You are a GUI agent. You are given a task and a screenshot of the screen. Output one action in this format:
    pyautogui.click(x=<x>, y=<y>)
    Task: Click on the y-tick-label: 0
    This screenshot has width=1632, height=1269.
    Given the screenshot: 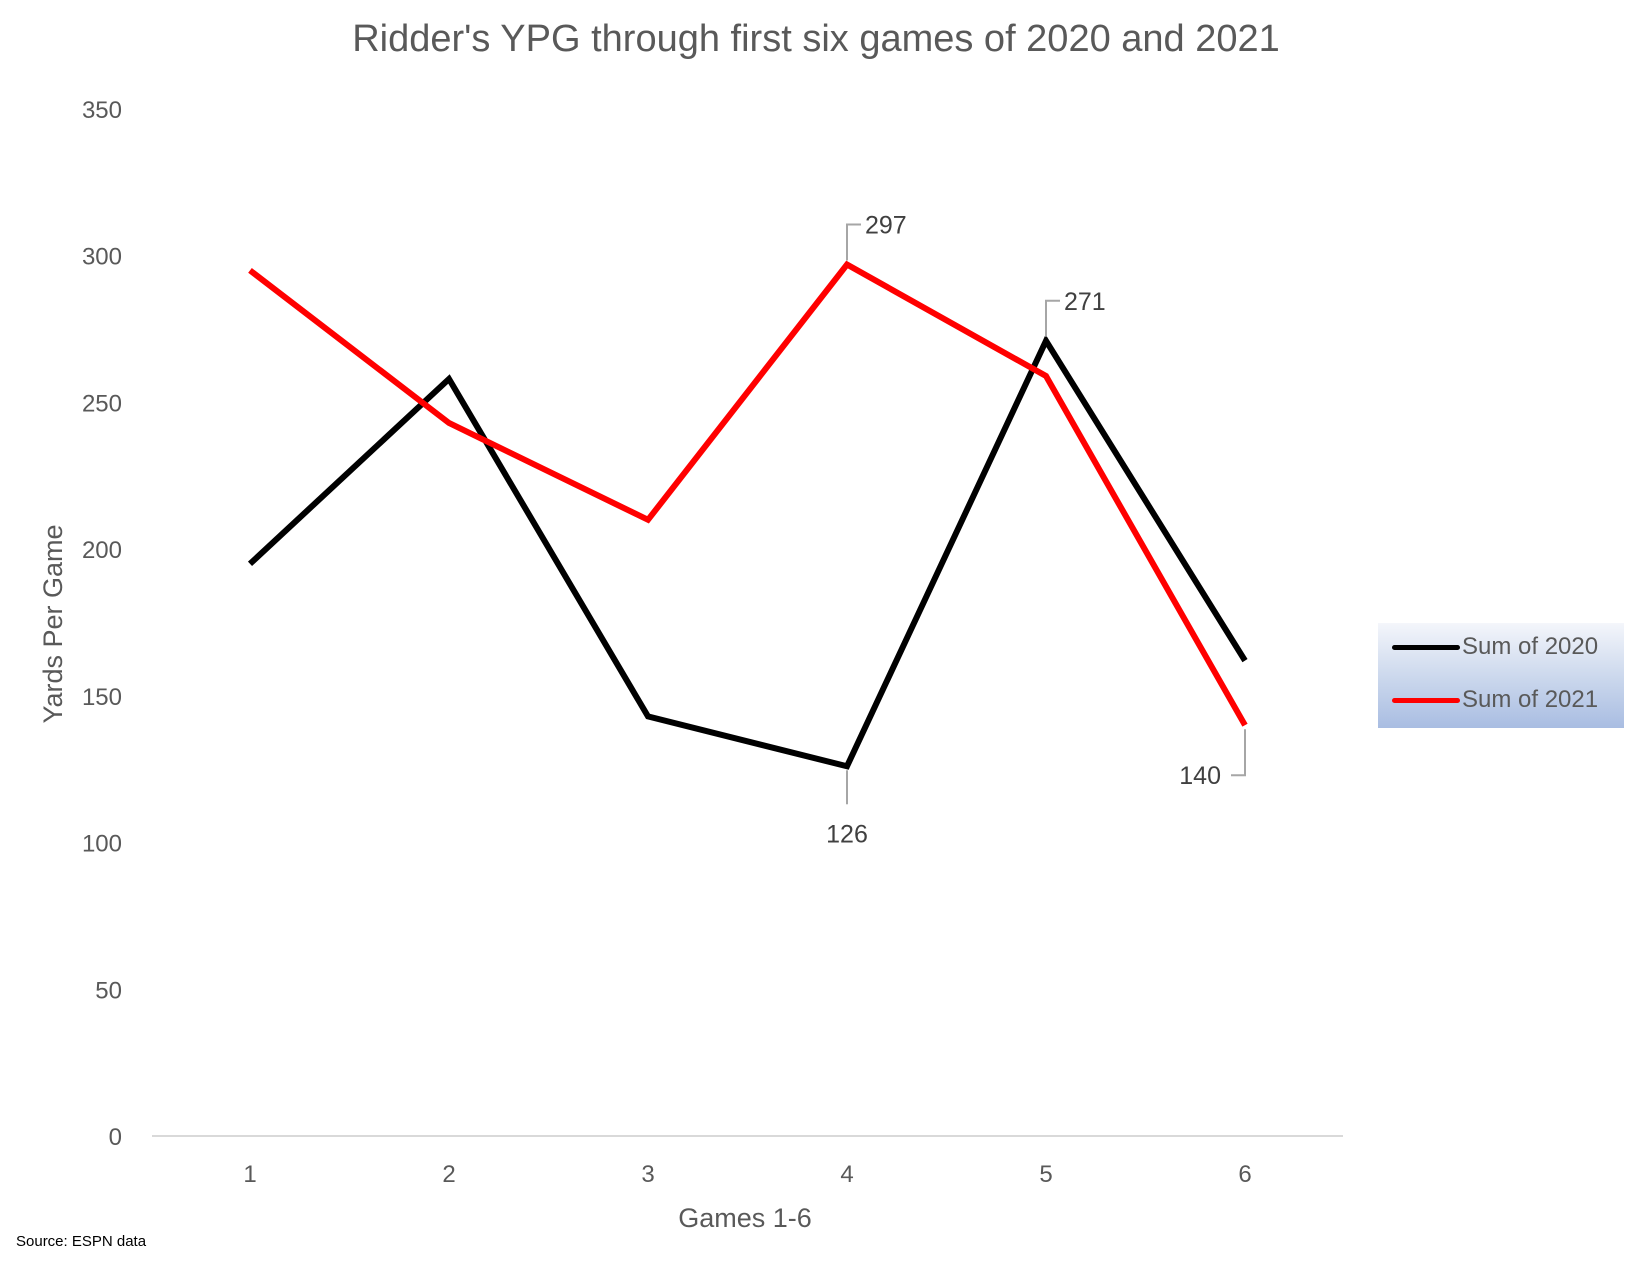 What is the action you would take?
    pyautogui.click(x=115, y=1137)
    